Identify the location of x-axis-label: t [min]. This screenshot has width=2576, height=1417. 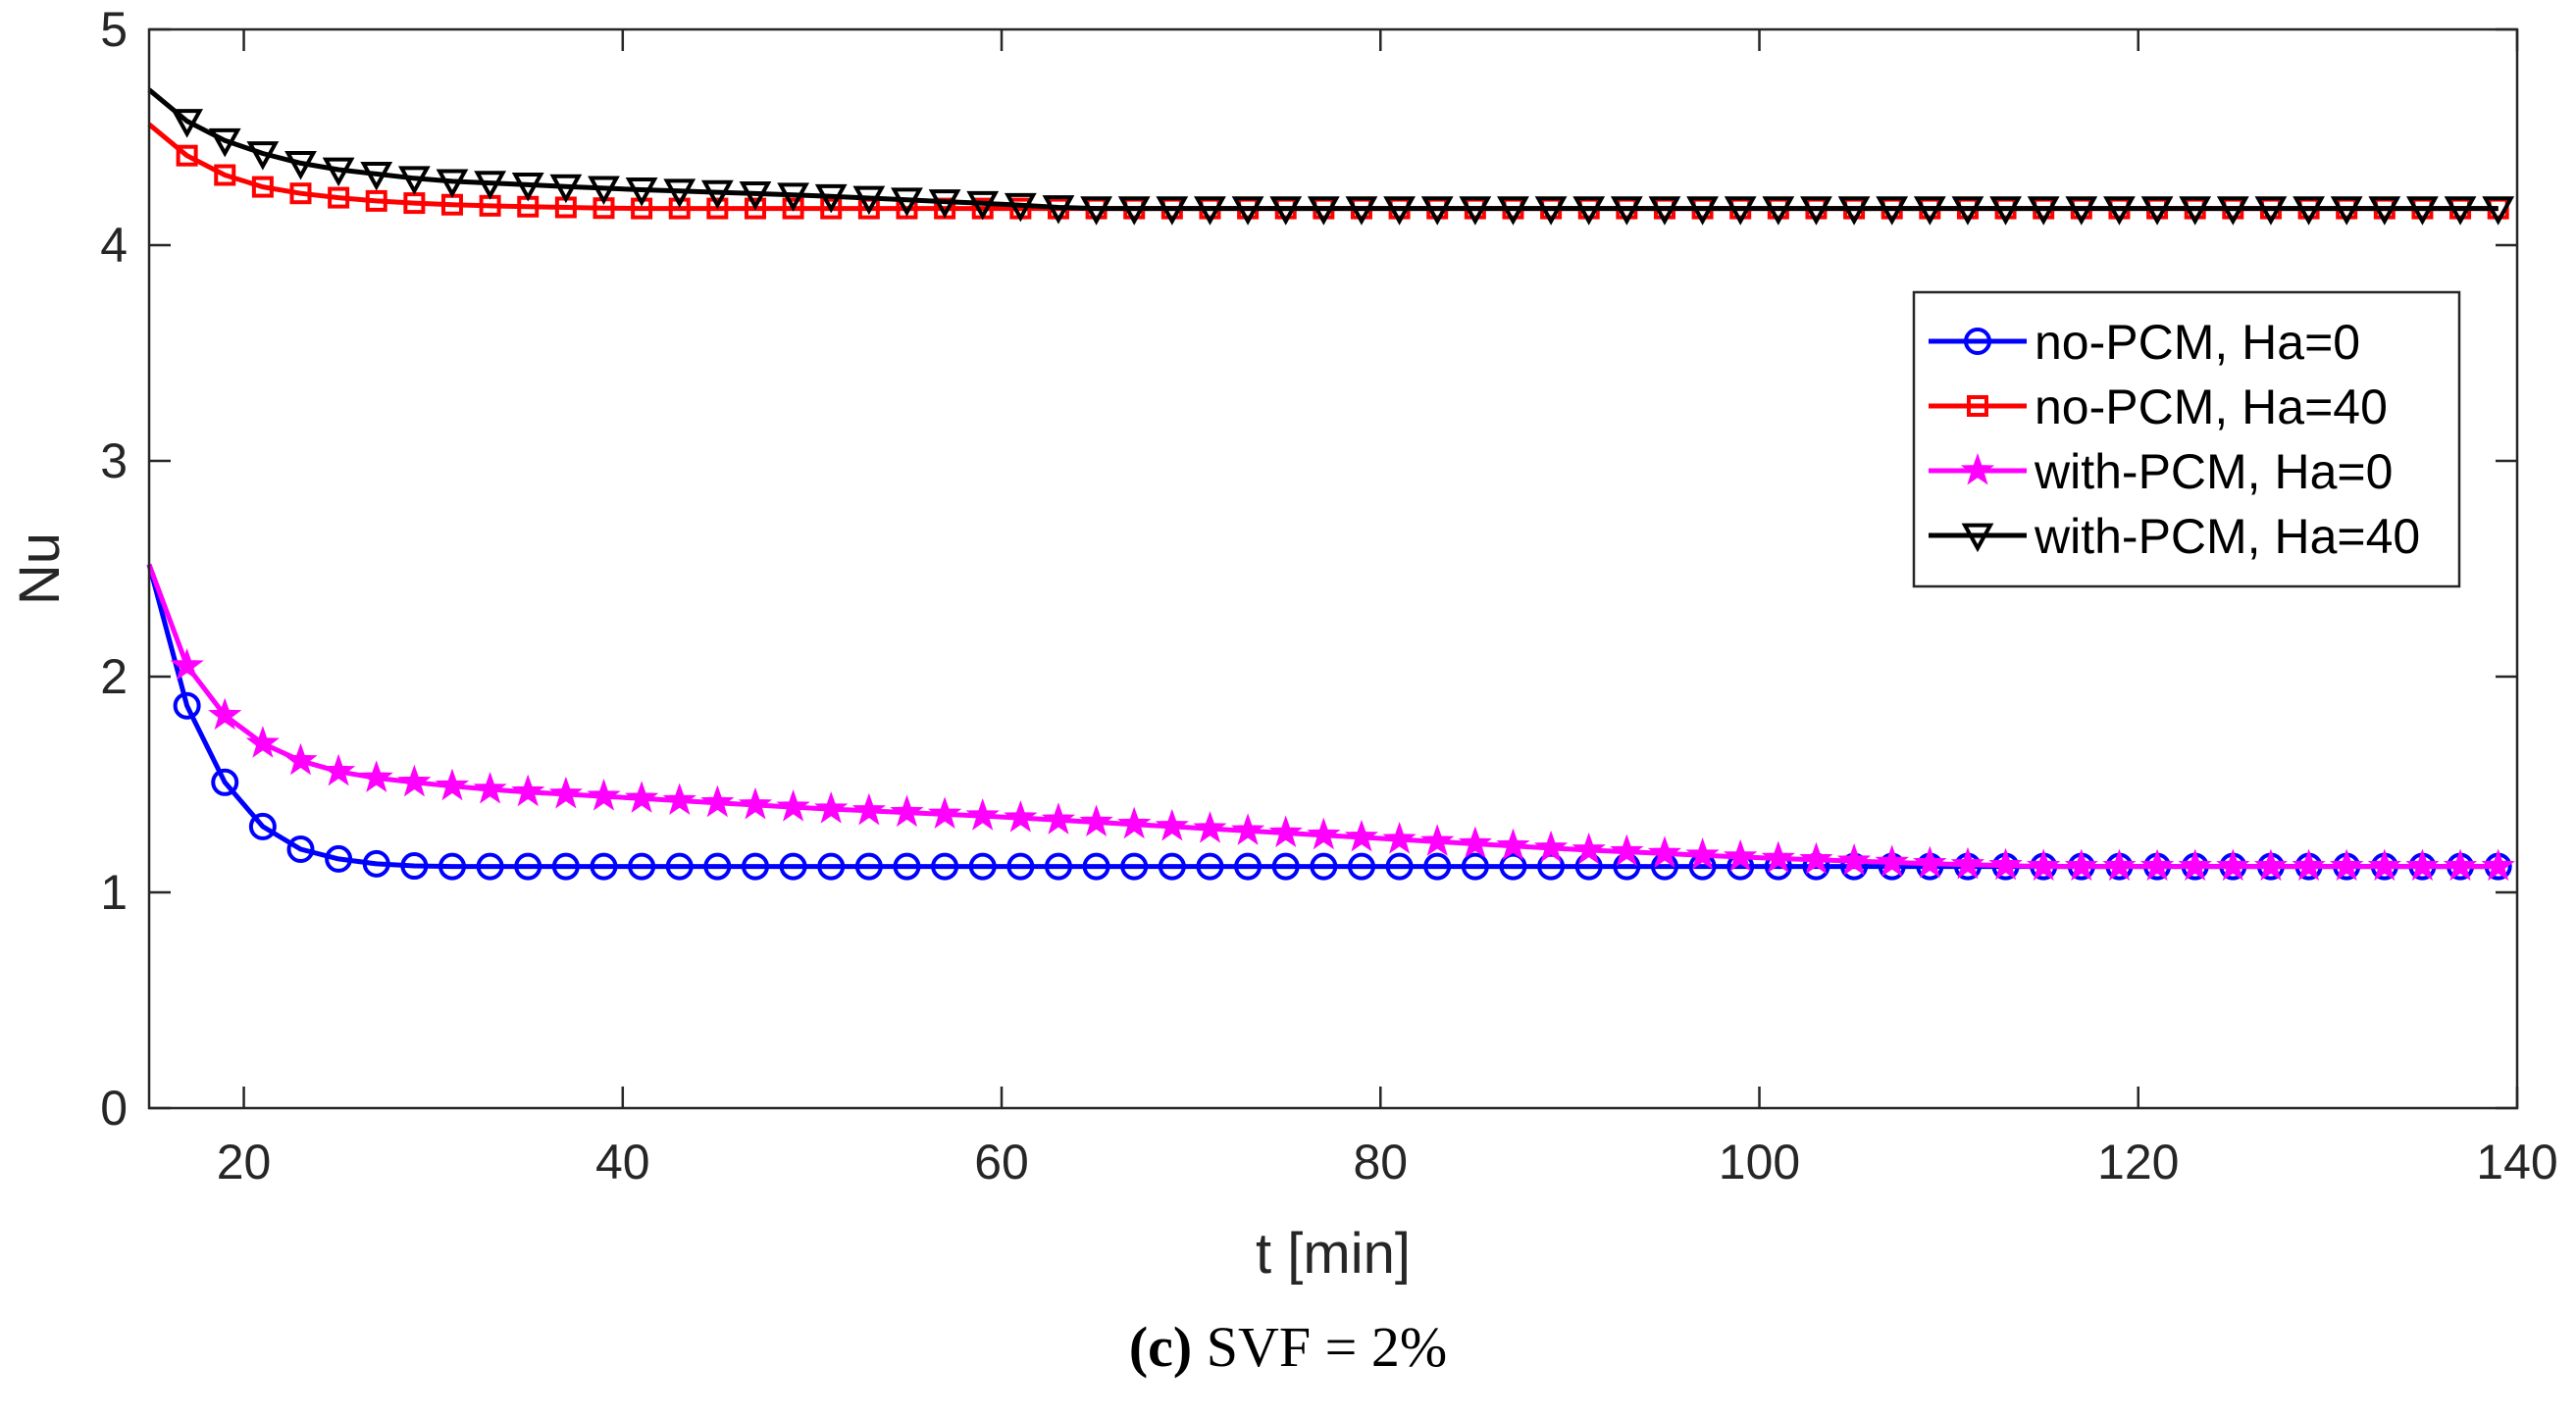
(1333, 1254).